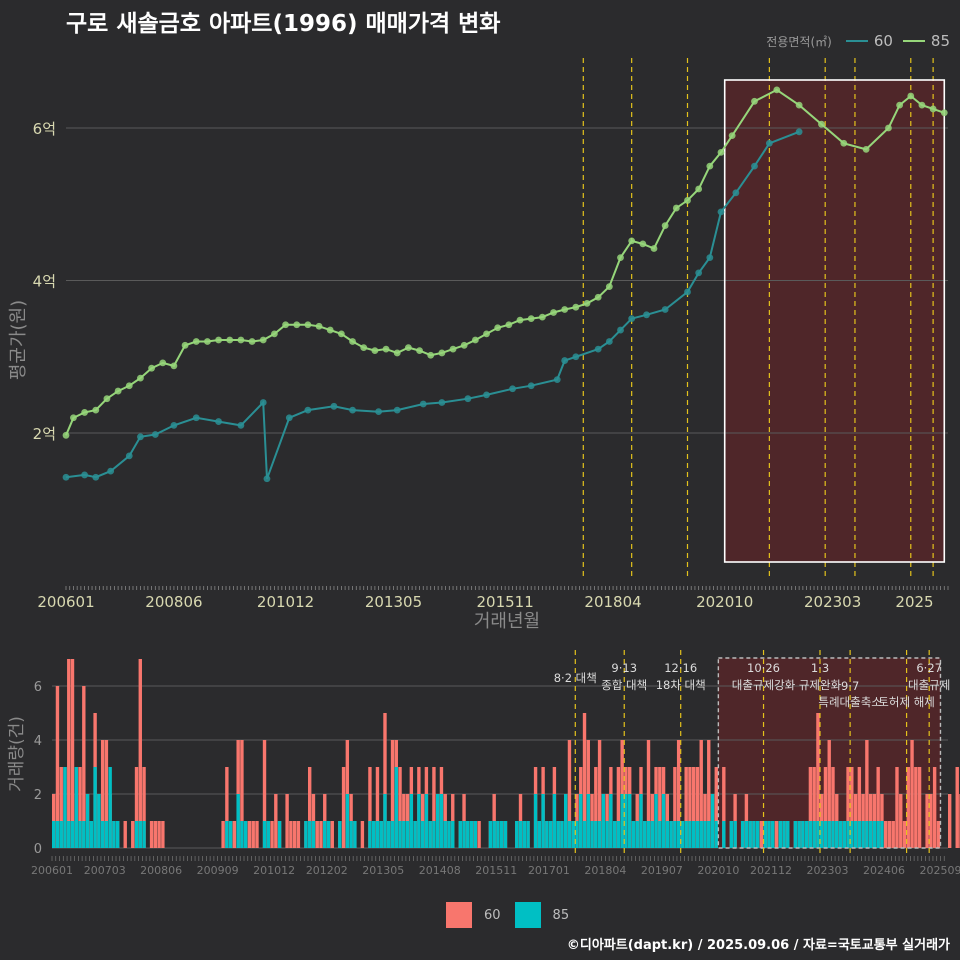 The width and height of the screenshot is (960, 960). What do you see at coordinates (44, 282) in the screenshot?
I see `y-tick-label: 4억` at bounding box center [44, 282].